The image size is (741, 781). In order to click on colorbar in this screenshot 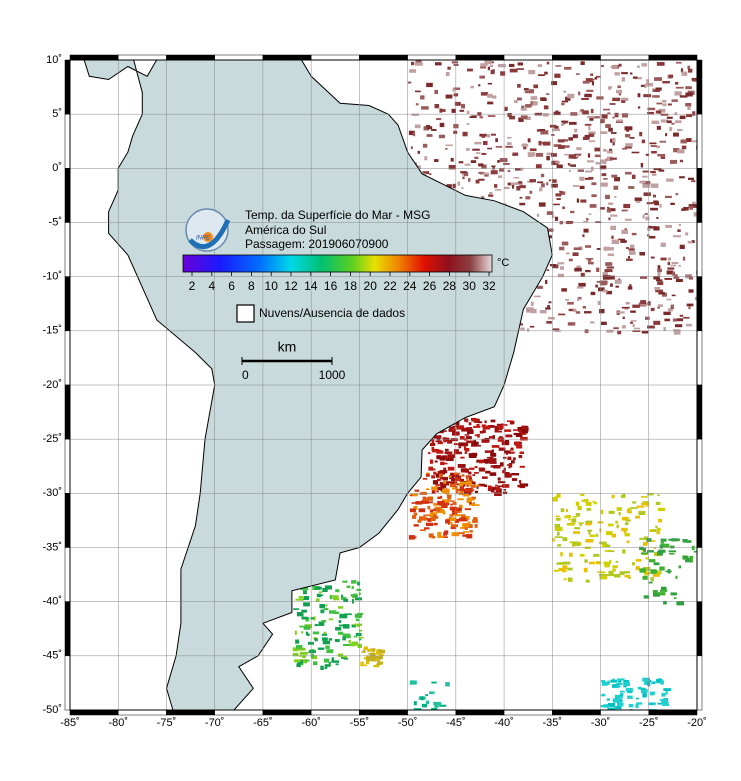, I will do `click(337, 263)`.